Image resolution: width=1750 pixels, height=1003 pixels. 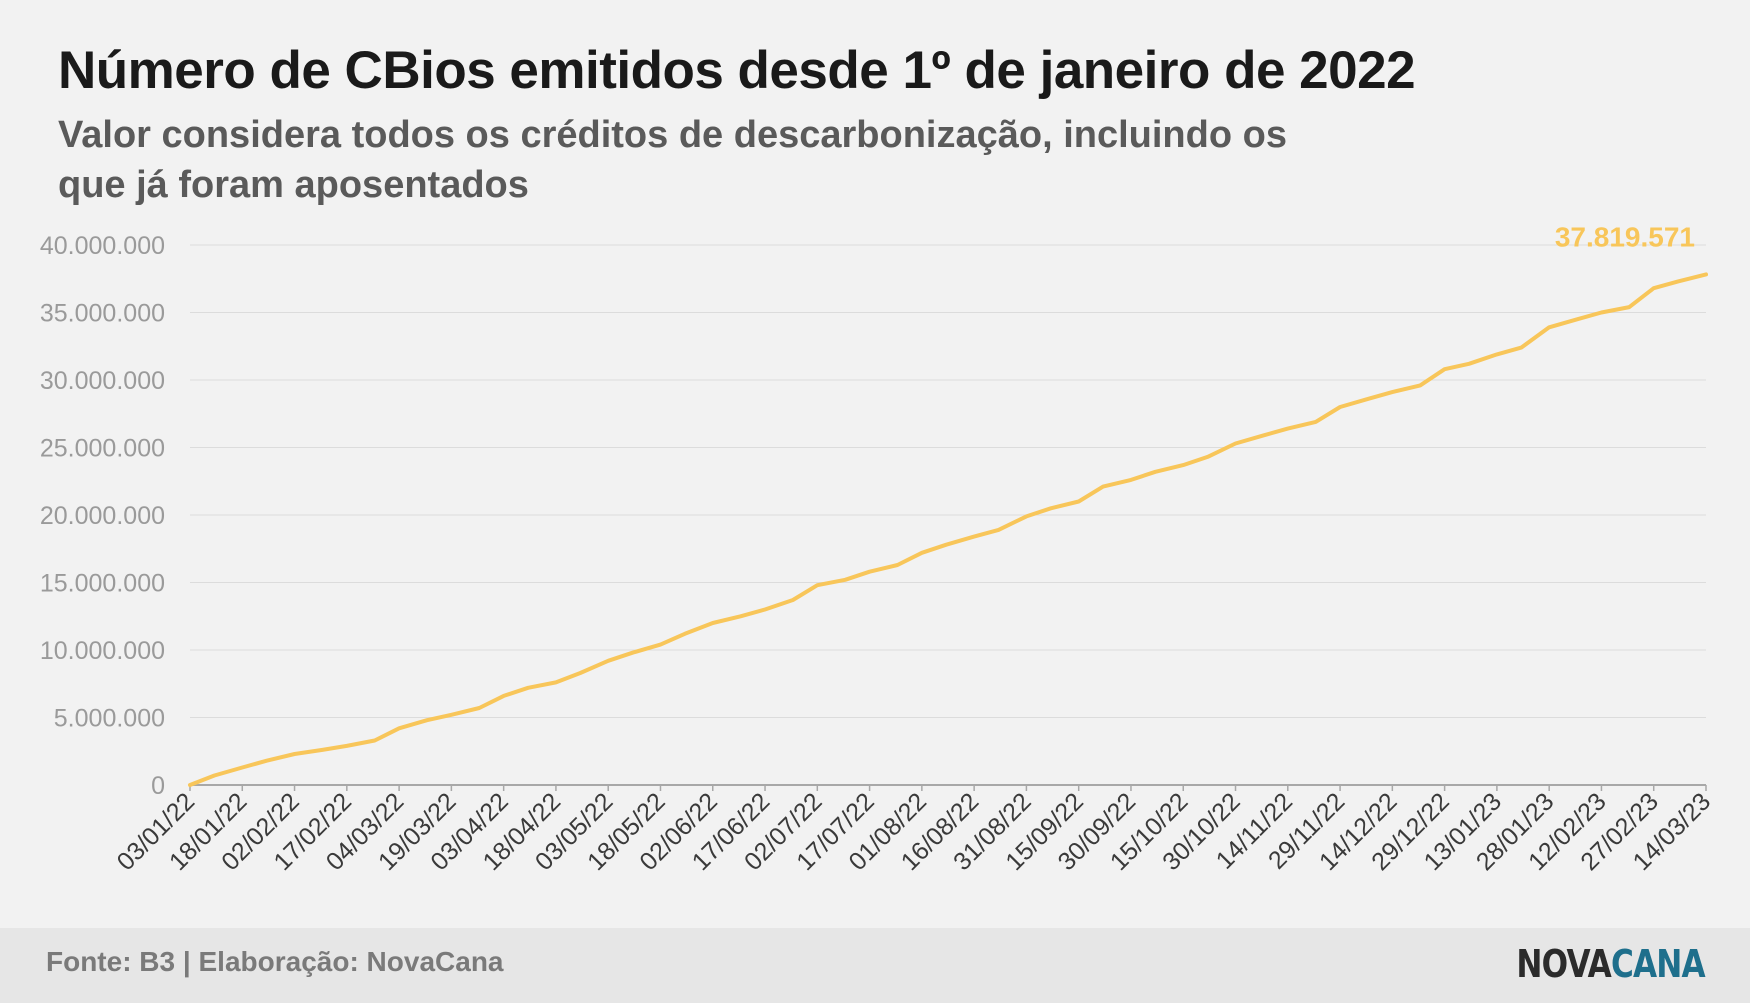 I want to click on y-tick-label: 5.000.000, so click(x=109, y=719).